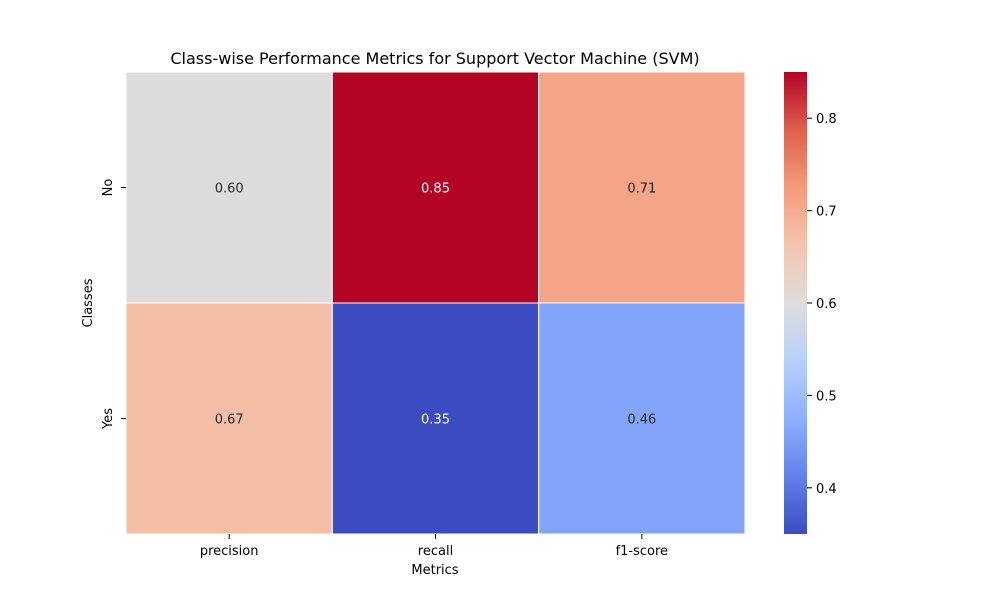  I want to click on cell-value-label: 0.46, so click(641, 420).